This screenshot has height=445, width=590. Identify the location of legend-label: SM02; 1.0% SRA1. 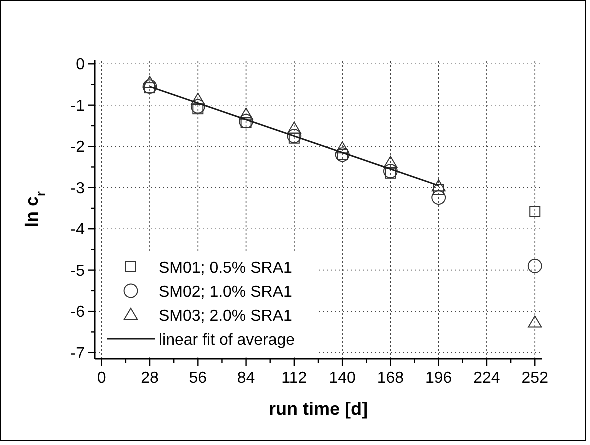
(225, 292).